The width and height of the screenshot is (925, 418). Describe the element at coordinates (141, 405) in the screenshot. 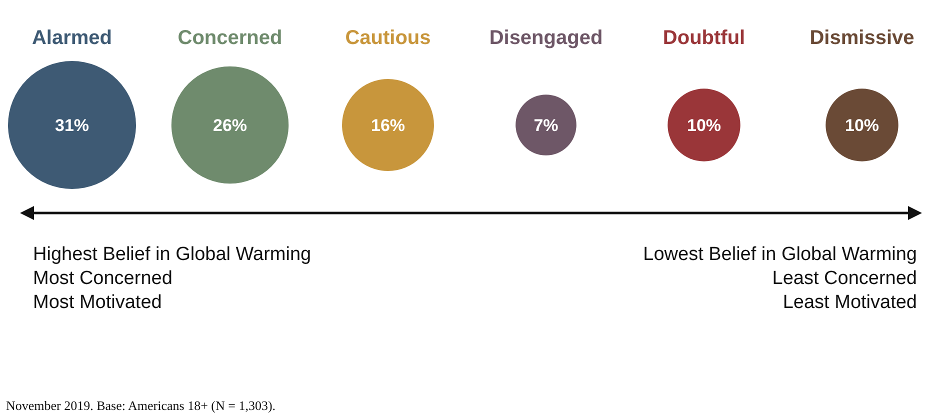

I see `text: November 2019. Base: Americans 18+ (N = 1,303).` at that location.